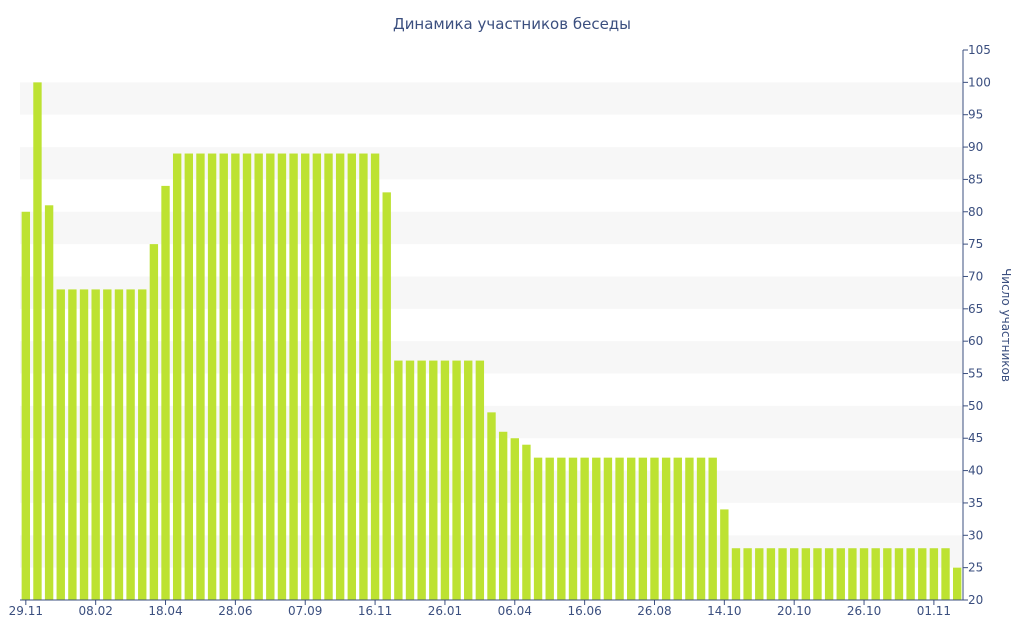 This screenshot has height=640, width=1024. What do you see at coordinates (975, 244) in the screenshot?
I see `y-tick-label: 75` at bounding box center [975, 244].